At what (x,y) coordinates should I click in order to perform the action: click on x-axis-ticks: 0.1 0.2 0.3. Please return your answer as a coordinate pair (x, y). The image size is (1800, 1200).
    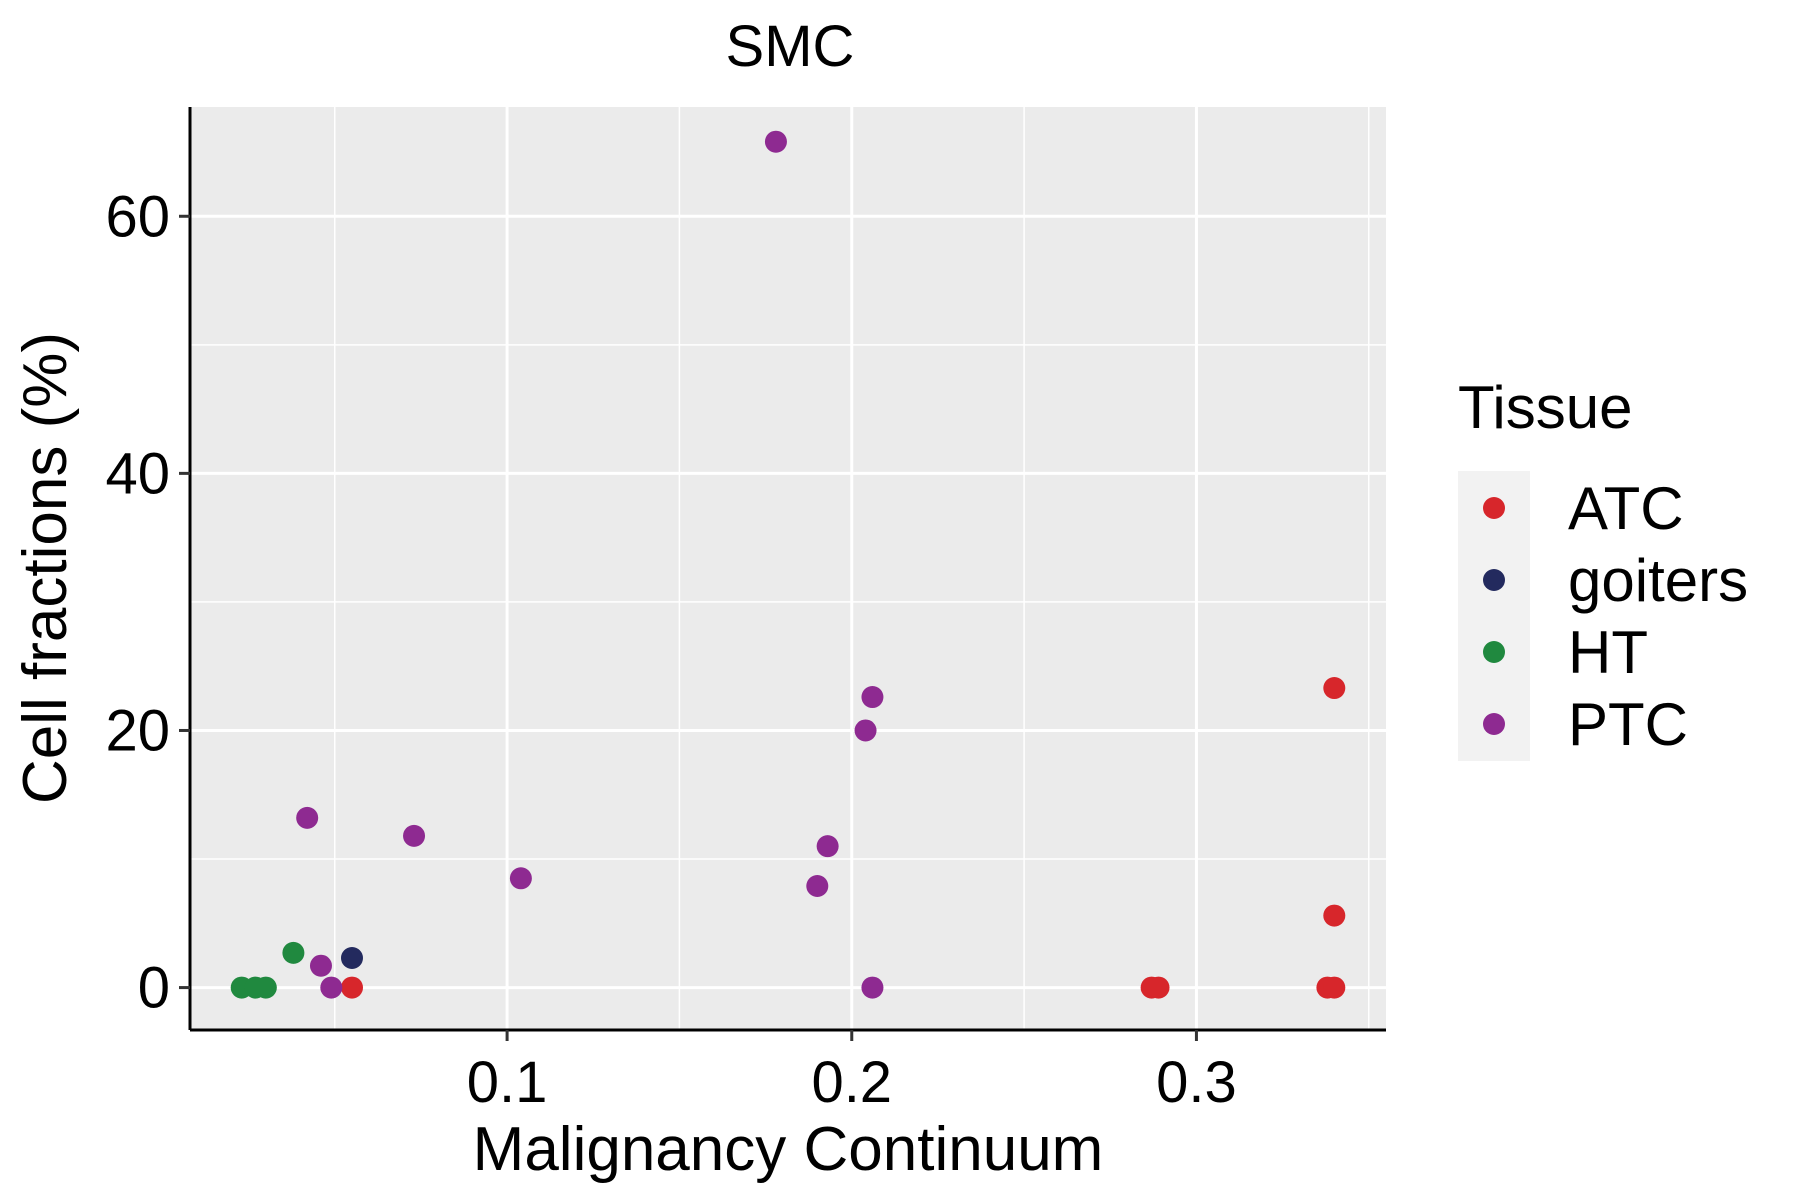
    Looking at the image, I should click on (852, 1072).